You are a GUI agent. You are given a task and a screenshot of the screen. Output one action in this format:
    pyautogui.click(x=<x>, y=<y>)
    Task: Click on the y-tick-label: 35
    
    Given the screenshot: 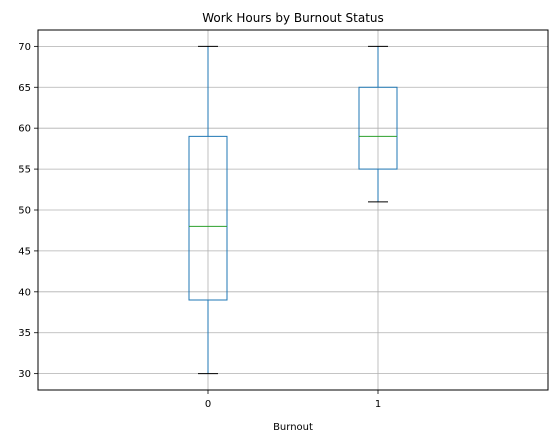 What is the action you would take?
    pyautogui.click(x=24, y=333)
    